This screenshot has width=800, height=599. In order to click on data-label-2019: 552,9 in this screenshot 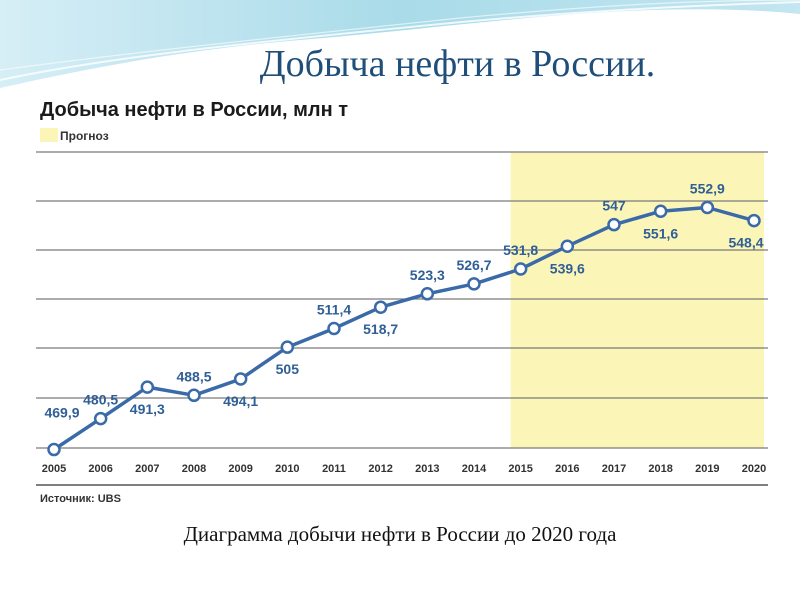, I will do `click(707, 188)`.